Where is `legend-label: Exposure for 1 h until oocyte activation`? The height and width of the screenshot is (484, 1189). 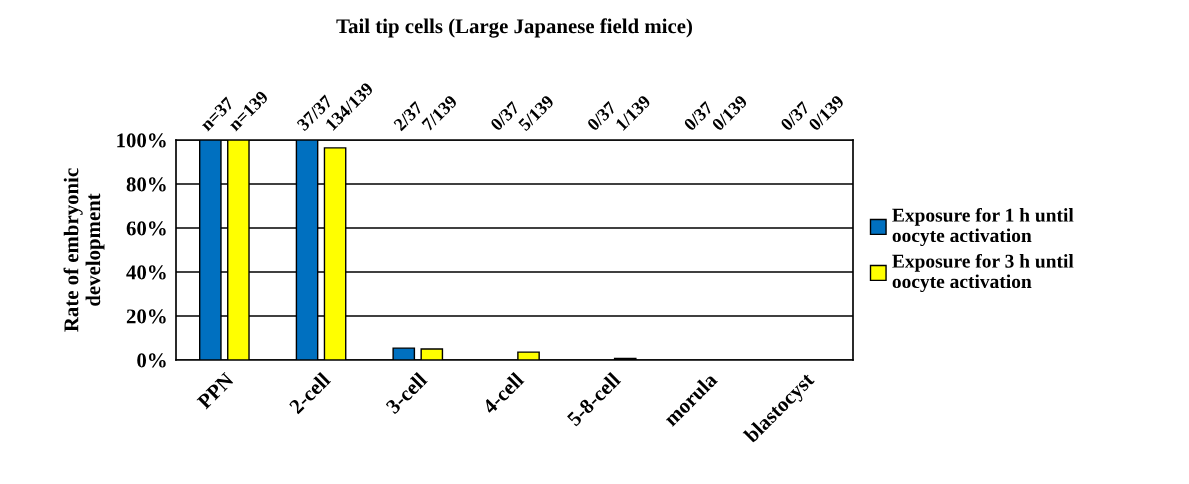
legend-label: Exposure for 1 h until oocyte activation is located at coordinates (983, 227).